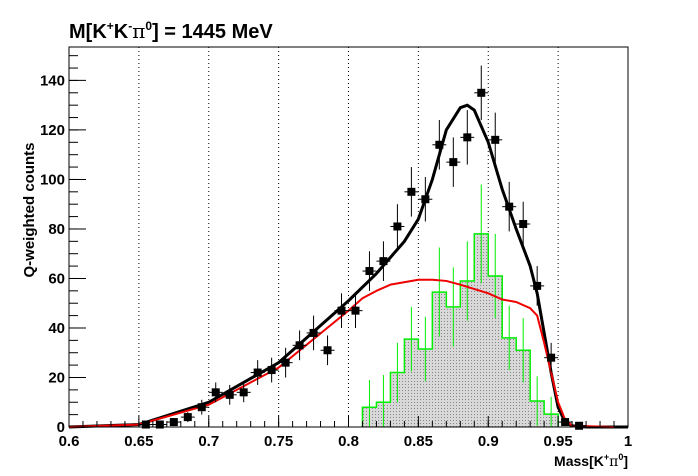 This screenshot has height=476, width=698. Describe the element at coordinates (348, 441) in the screenshot. I see `x-tick-label: 0.8` at that location.